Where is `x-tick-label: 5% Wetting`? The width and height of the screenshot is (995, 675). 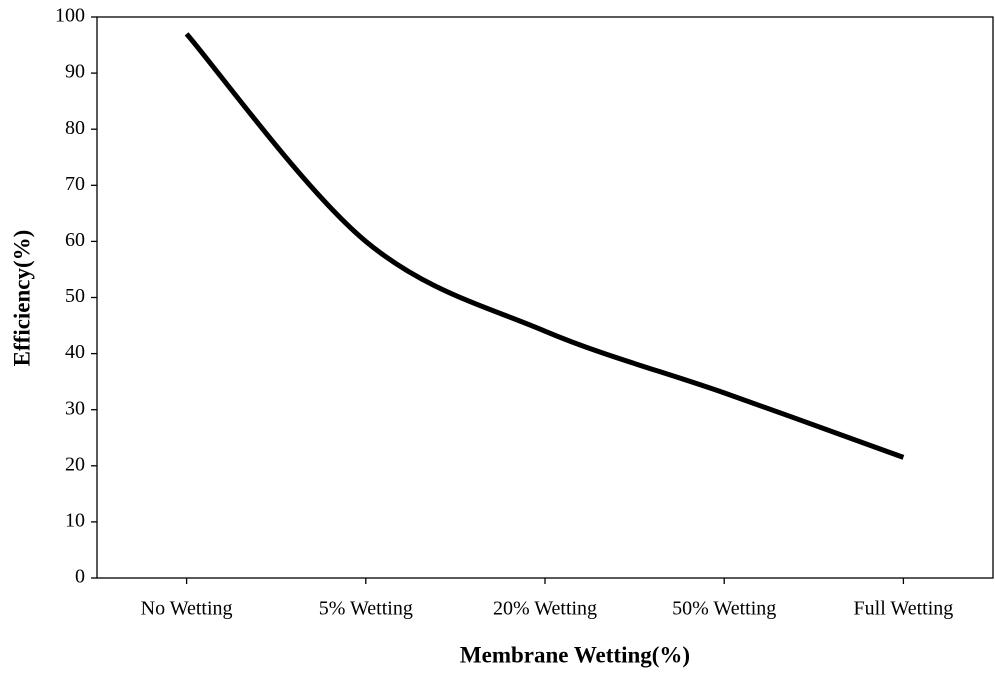 x-tick-label: 5% Wetting is located at coordinates (366, 609).